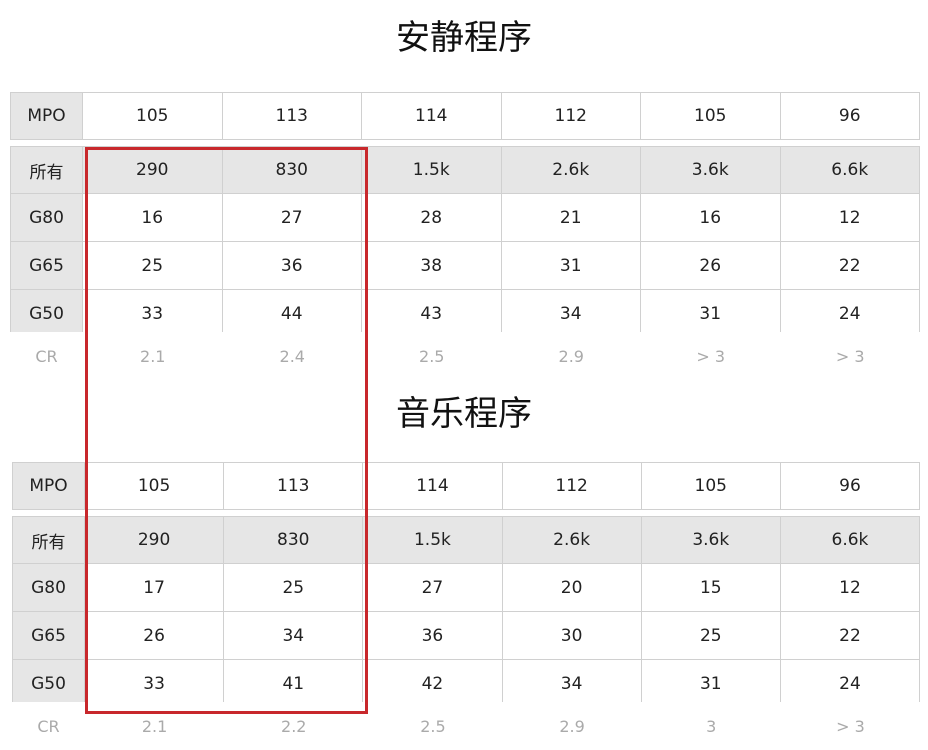  What do you see at coordinates (294, 684) in the screenshot?
I see `table-cell: 41` at bounding box center [294, 684].